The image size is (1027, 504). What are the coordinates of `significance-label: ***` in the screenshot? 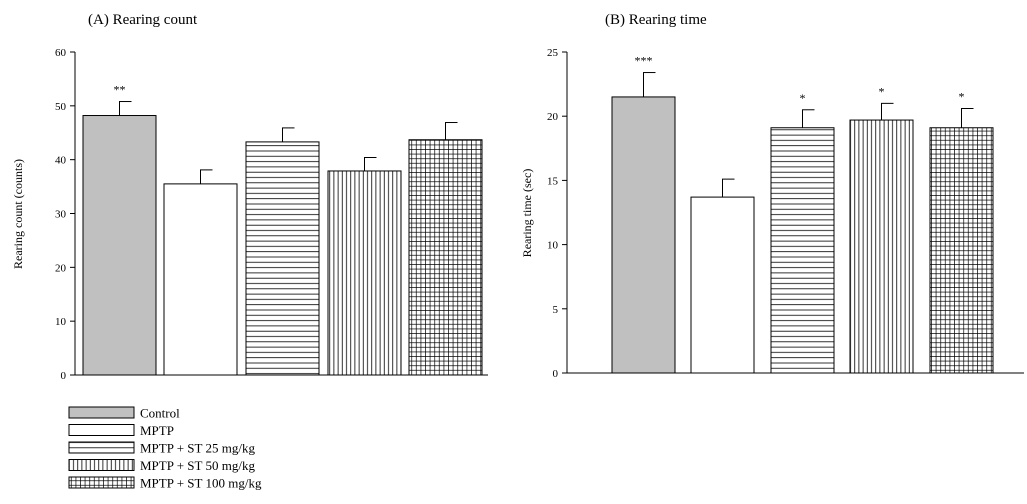 It's located at (644, 61).